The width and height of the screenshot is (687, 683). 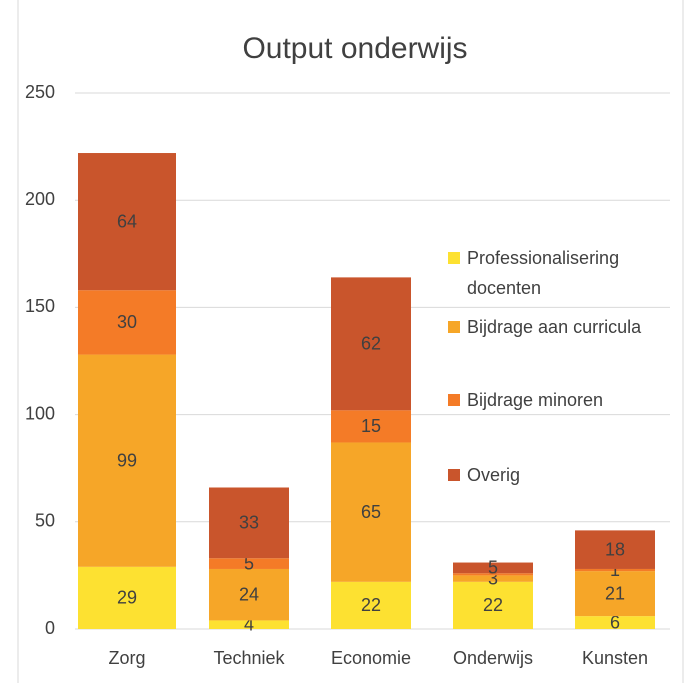 I want to click on data-label: 64, so click(x=127, y=221).